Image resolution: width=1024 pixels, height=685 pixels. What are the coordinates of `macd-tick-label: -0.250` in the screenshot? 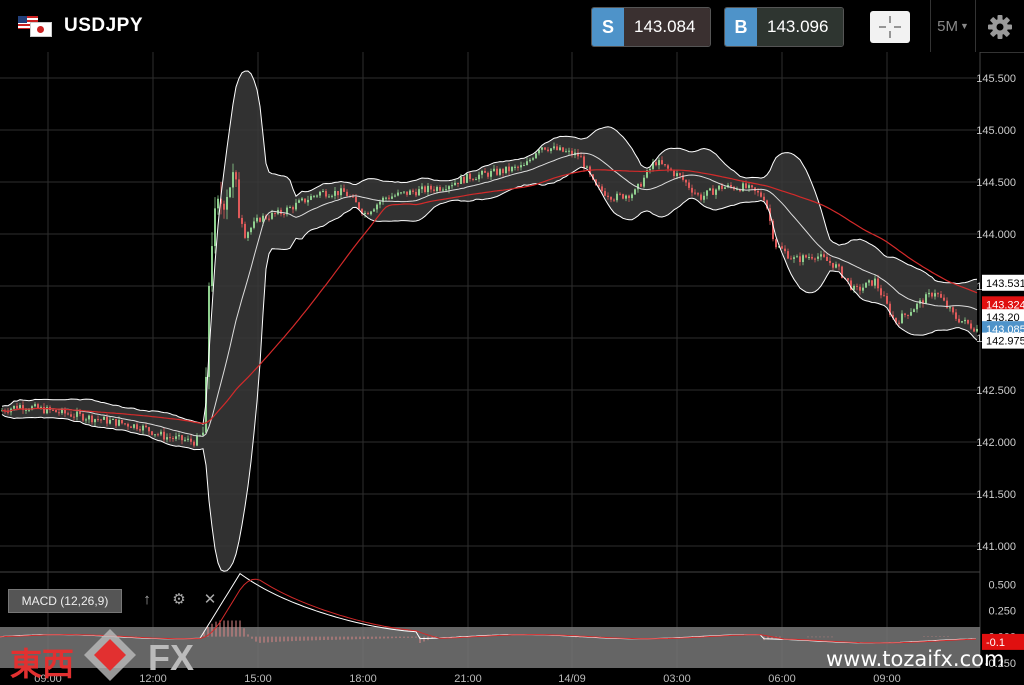 It's located at (1000, 664).